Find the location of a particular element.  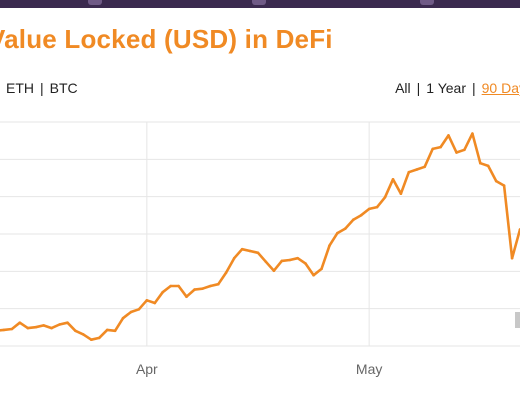

range-option-1-year: 1 Year is located at coordinates (446, 88).